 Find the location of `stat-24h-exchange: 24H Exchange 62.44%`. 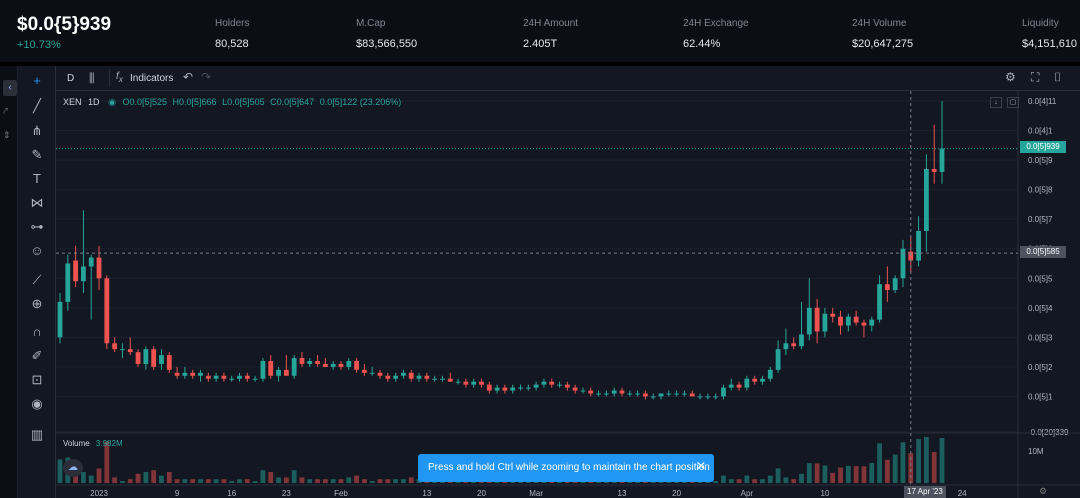

stat-24h-exchange: 24H Exchange 62.44% is located at coordinates (716, 34).